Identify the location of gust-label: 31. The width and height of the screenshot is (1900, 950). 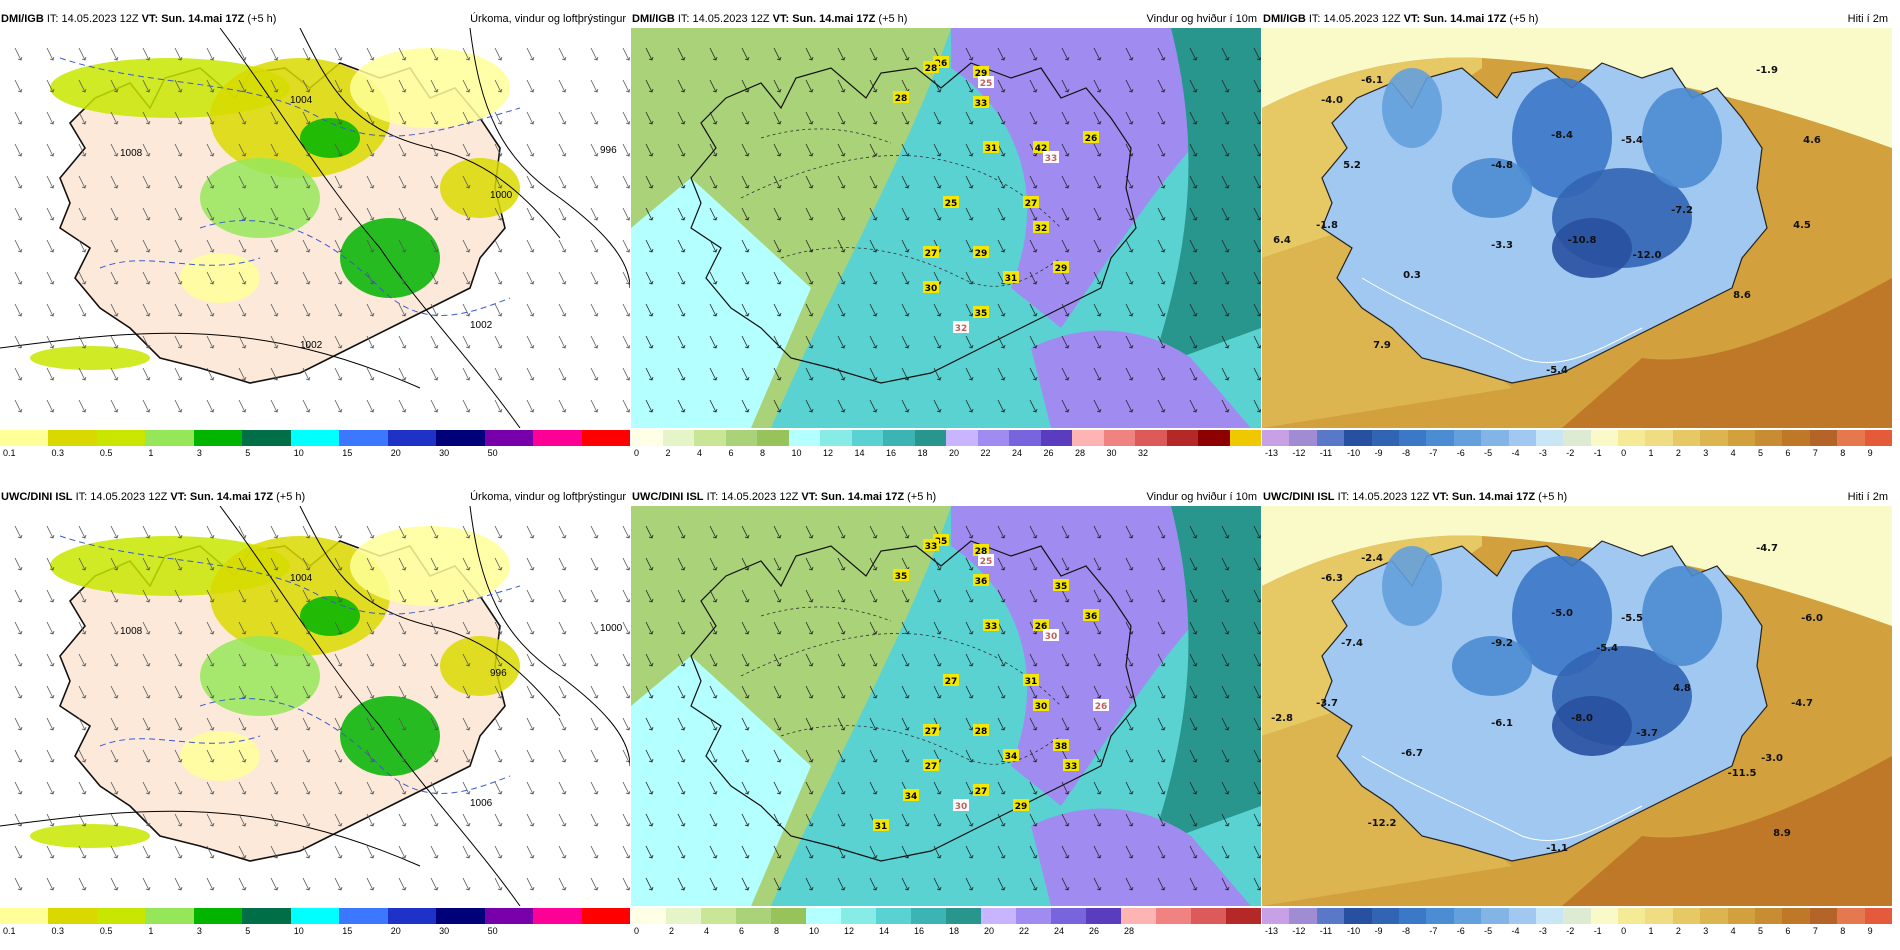
(1011, 277).